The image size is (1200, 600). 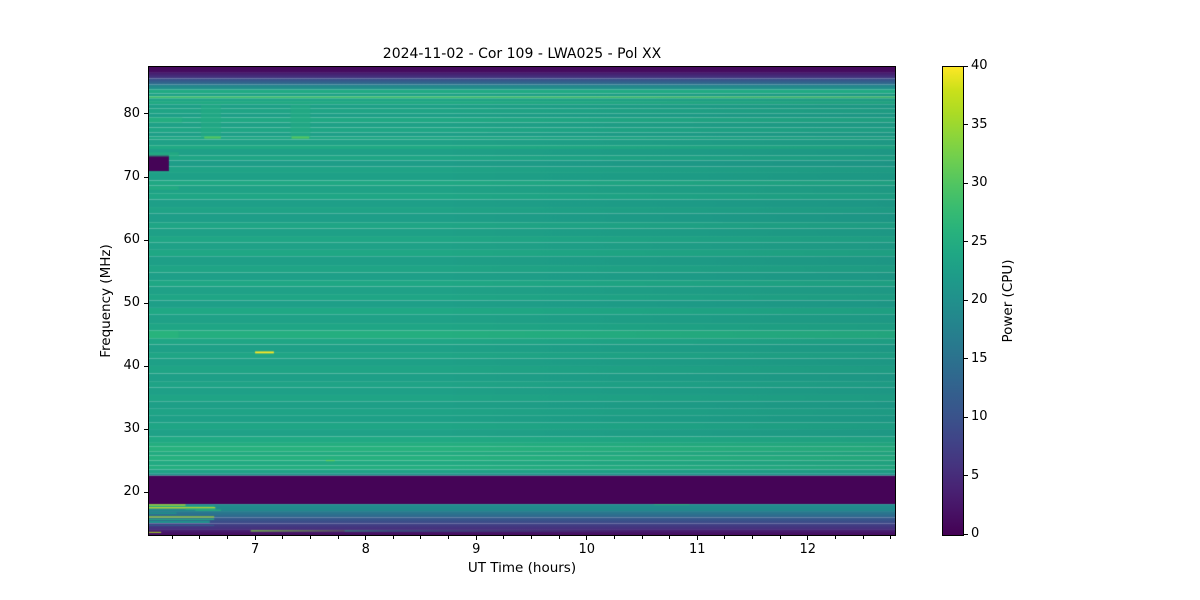 What do you see at coordinates (979, 182) in the screenshot?
I see `colorbar-tick-label: 30` at bounding box center [979, 182].